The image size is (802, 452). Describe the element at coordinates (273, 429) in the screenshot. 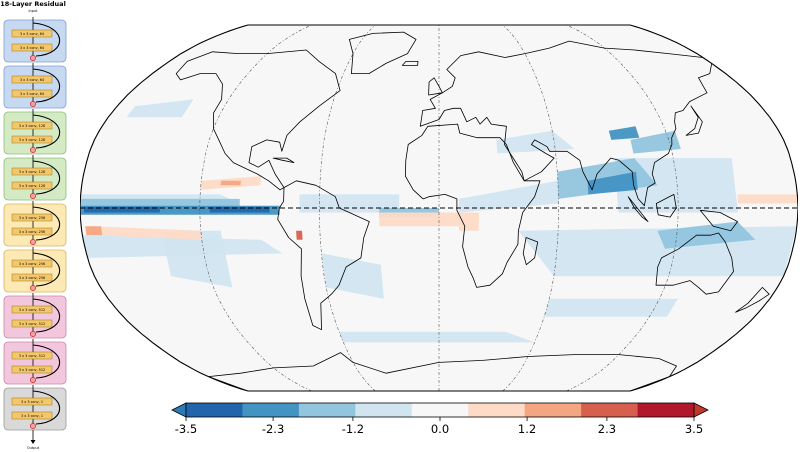

I see `colorbar-tick-label: -2.3` at that location.